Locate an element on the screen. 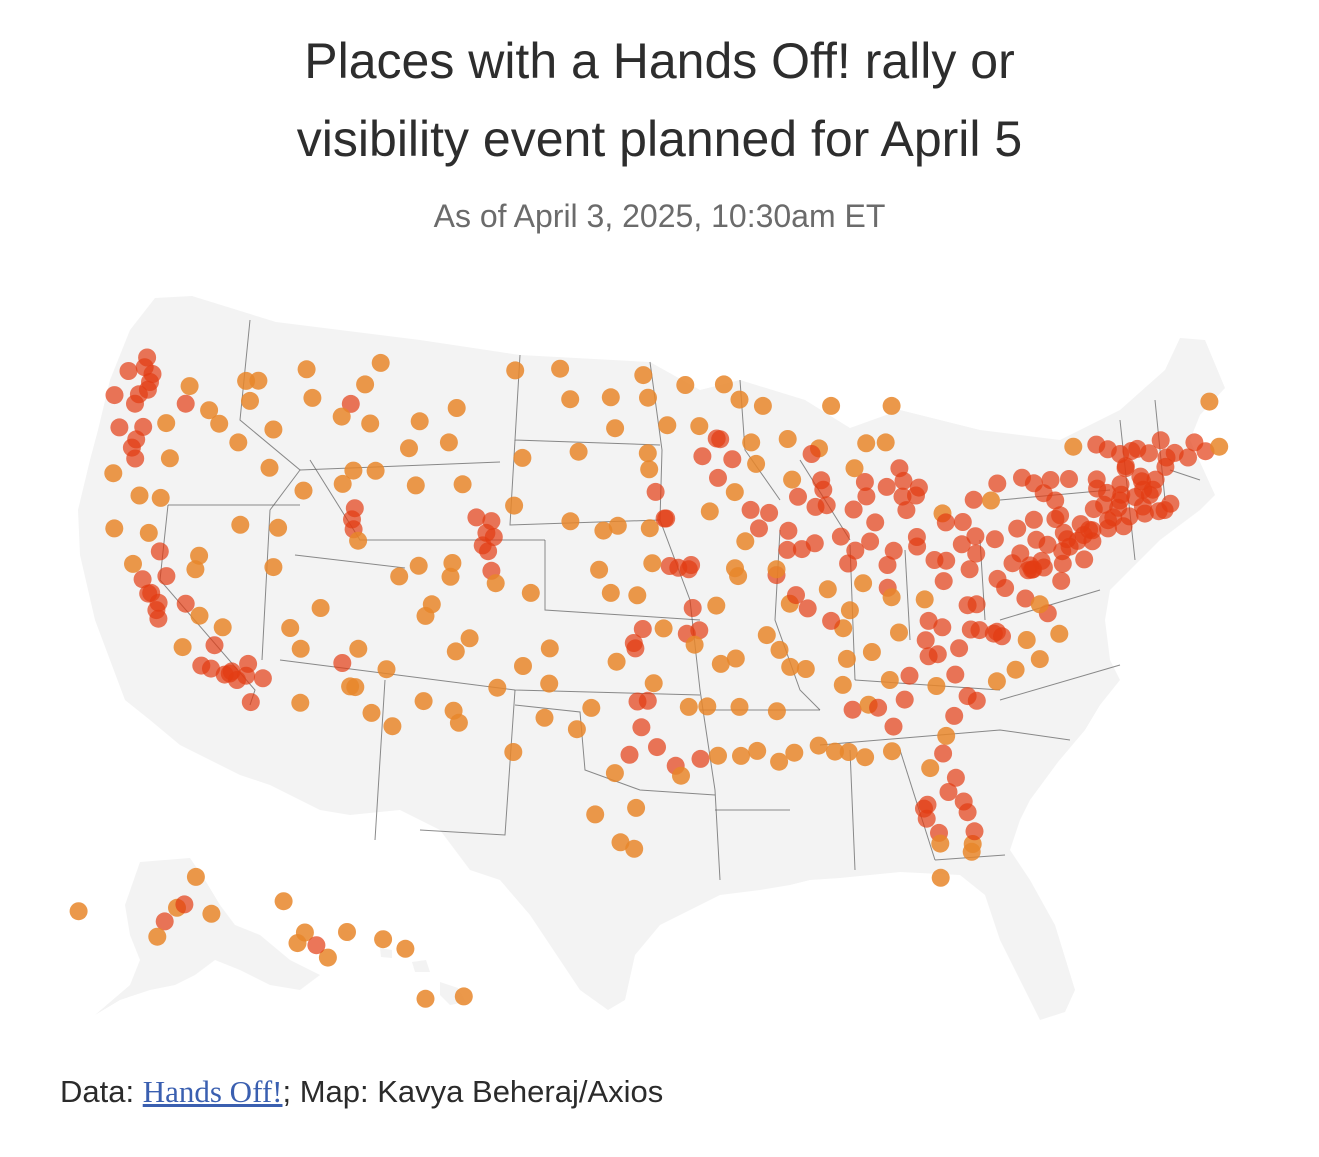  hands-off-source-link: Hands Off! is located at coordinates (212, 1091).